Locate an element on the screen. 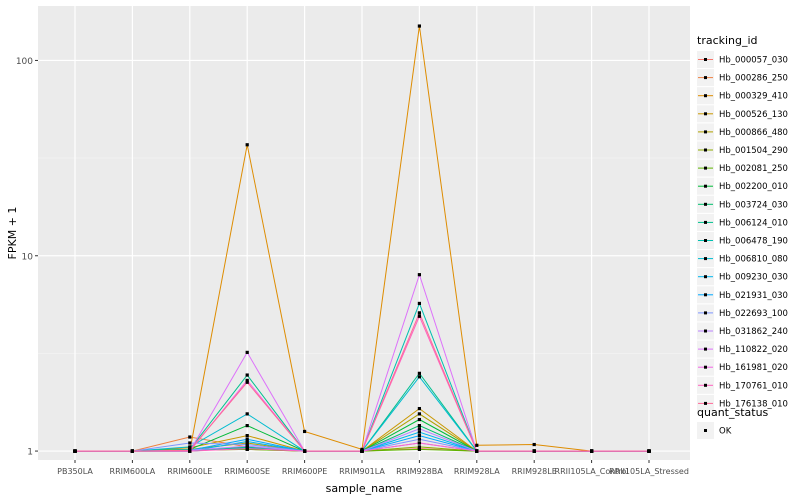  legend-shape-title: quant_status is located at coordinates (733, 412).